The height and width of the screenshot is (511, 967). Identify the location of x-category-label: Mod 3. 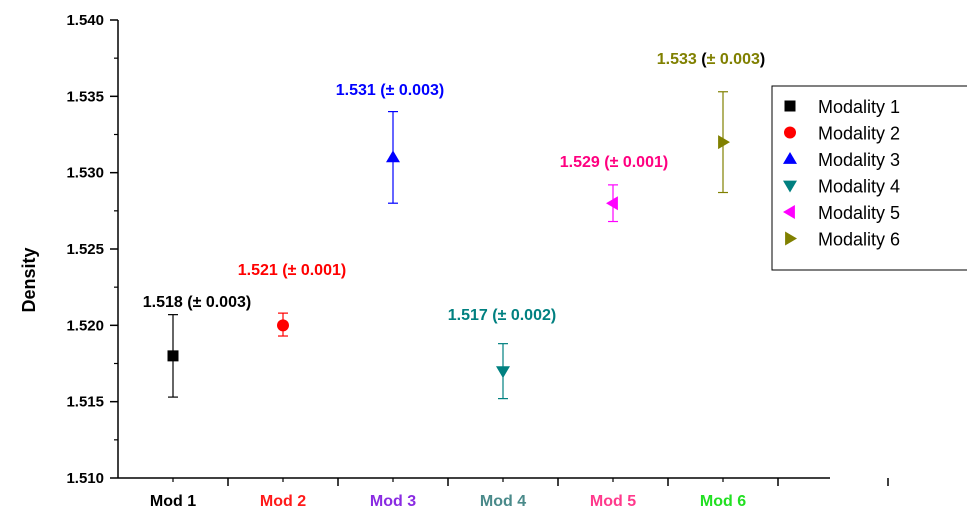
(393, 501).